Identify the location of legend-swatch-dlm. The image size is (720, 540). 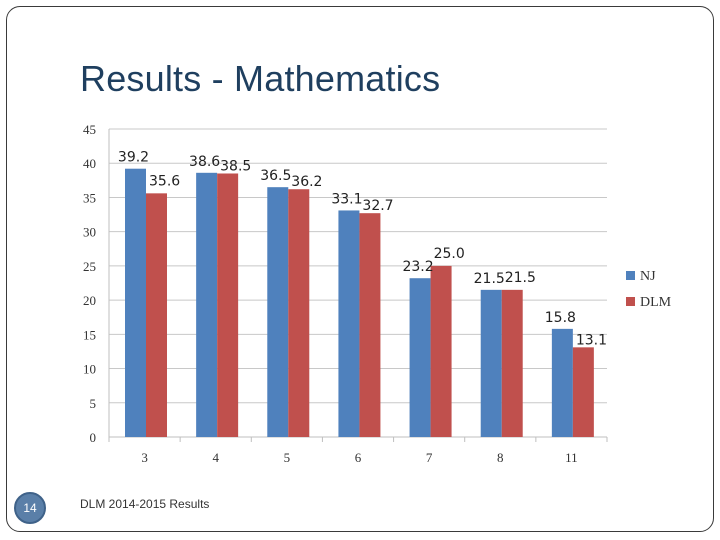
(630, 301).